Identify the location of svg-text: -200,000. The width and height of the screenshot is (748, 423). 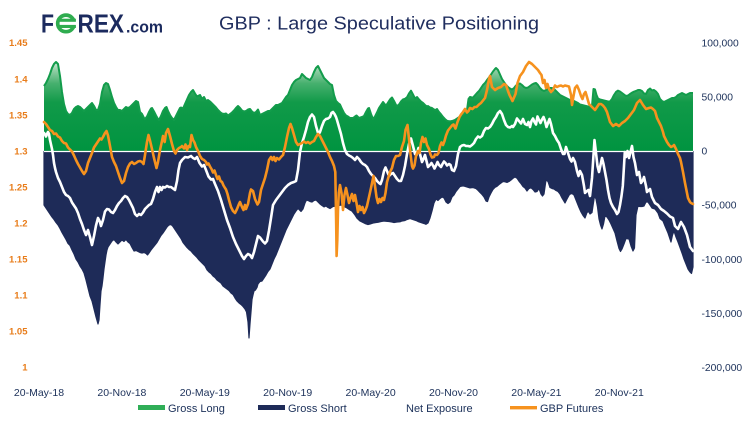
(722, 368).